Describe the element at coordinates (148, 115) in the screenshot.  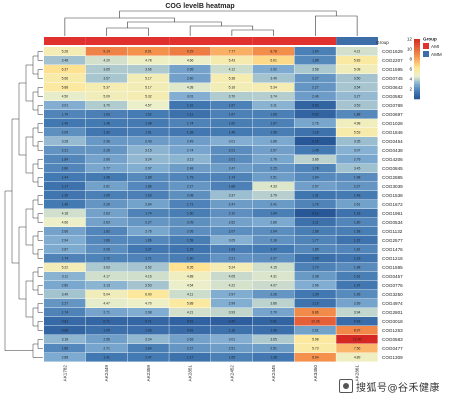
I see `cell-value-label: 1.52` at that location.